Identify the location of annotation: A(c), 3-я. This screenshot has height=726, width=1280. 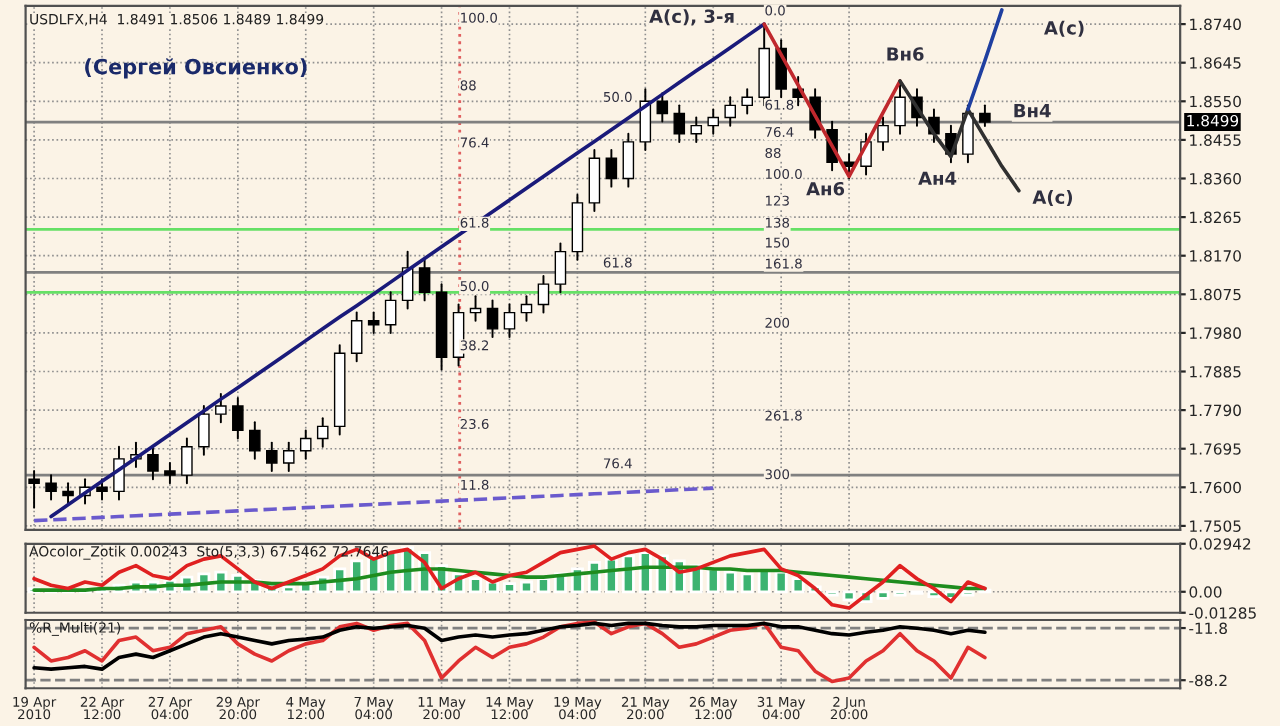
(691, 17).